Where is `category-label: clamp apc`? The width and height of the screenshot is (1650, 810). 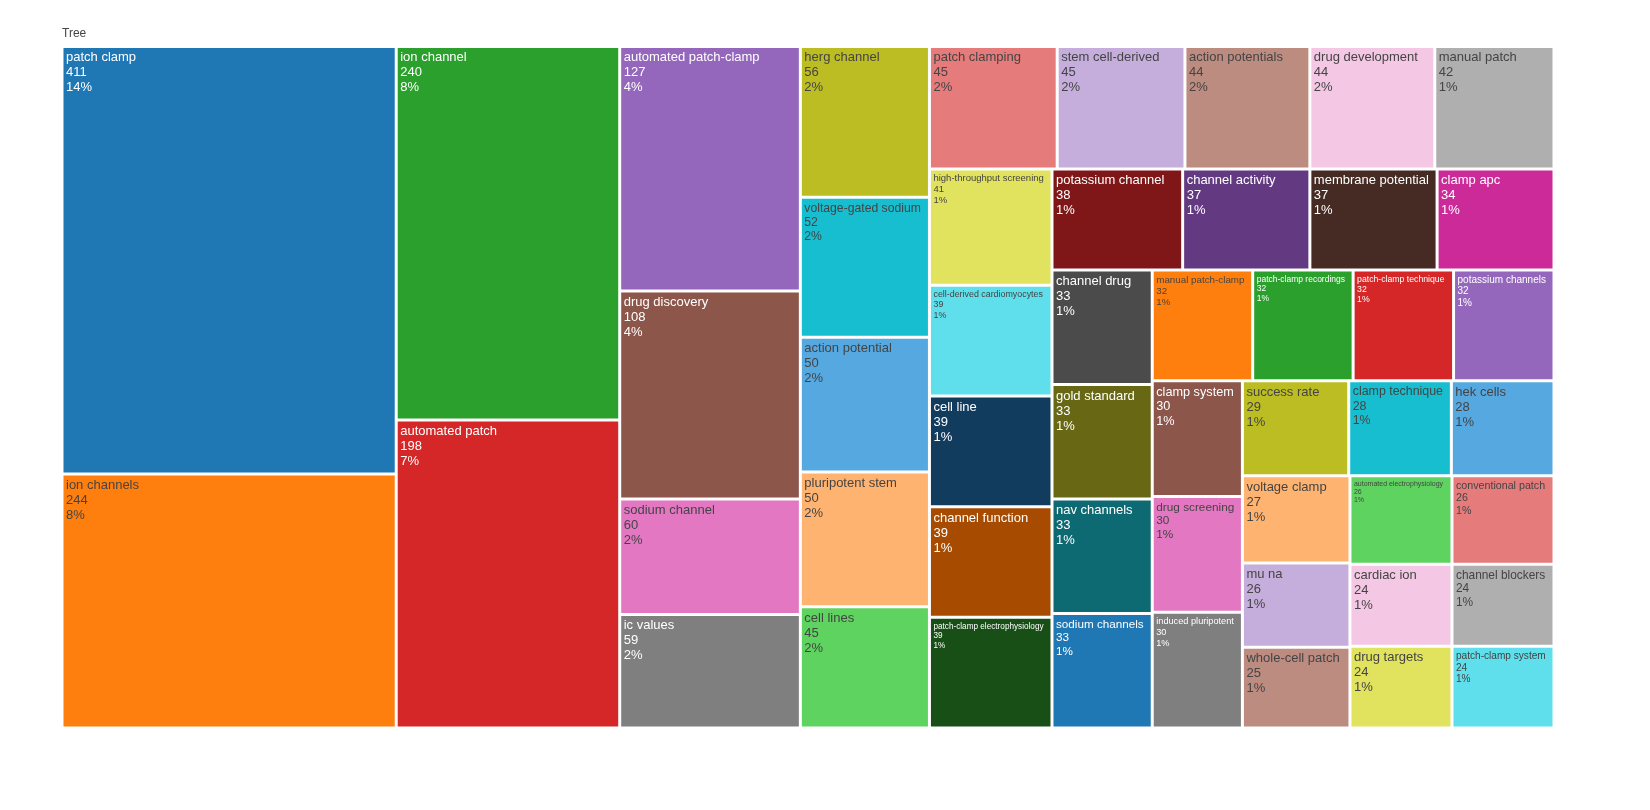
category-label: clamp apc is located at coordinates (1471, 179).